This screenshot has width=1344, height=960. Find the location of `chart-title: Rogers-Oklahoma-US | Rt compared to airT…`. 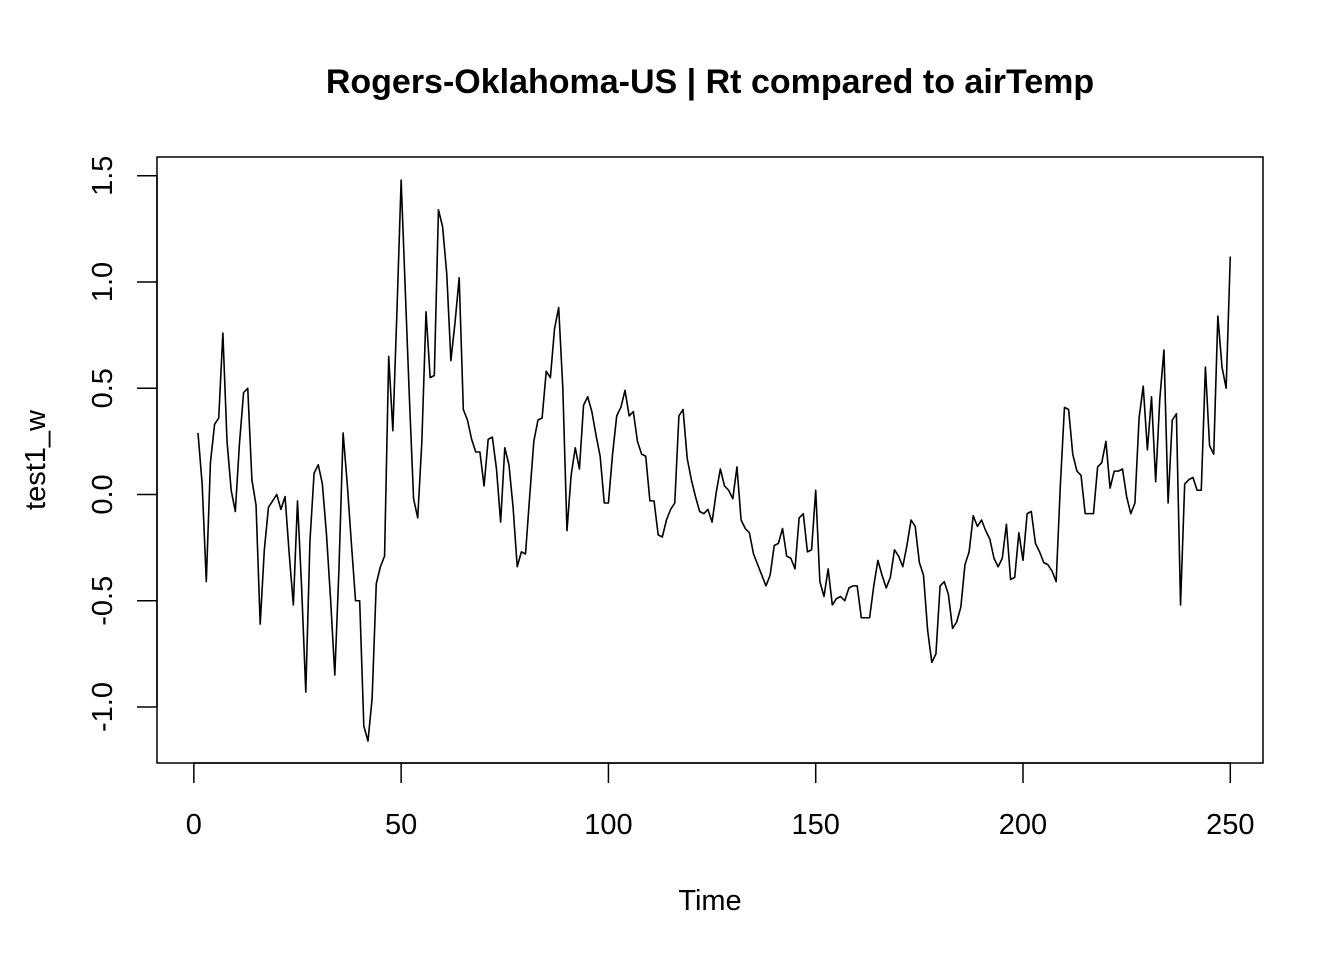

chart-title: Rogers-Oklahoma-US | Rt compared to airT… is located at coordinates (710, 82).